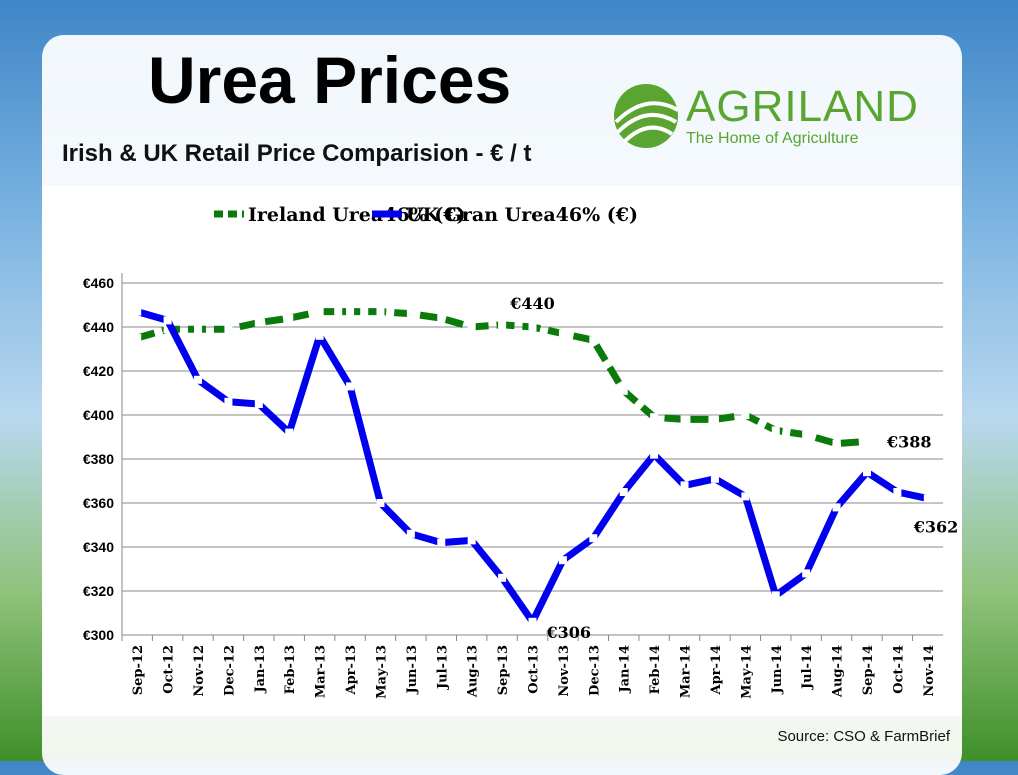 The image size is (1018, 775). What do you see at coordinates (199, 671) in the screenshot?
I see `x-tick-label: Nov-12` at bounding box center [199, 671].